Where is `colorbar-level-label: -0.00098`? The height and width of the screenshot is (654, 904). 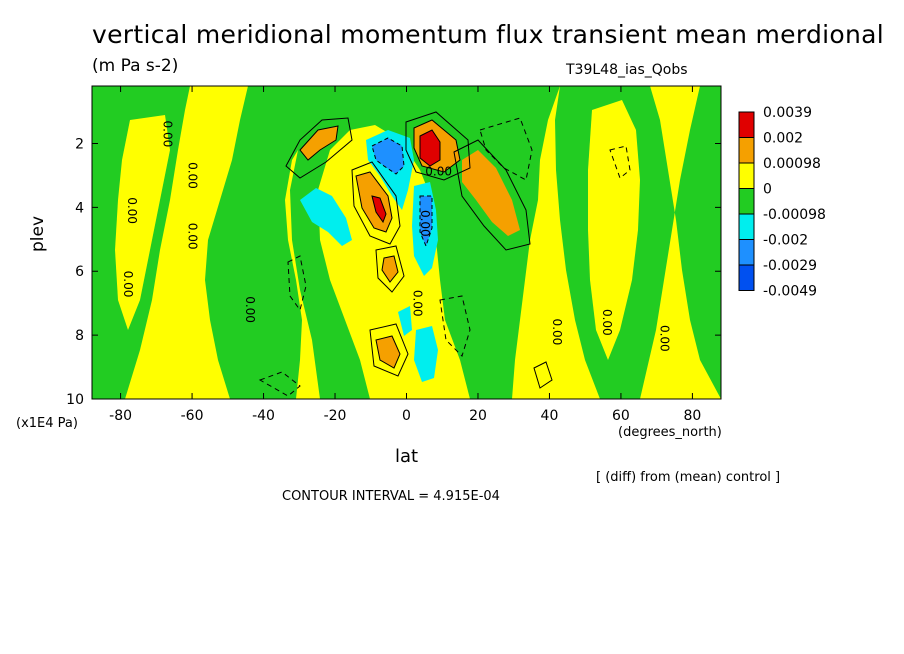 colorbar-level-label: -0.00098 is located at coordinates (794, 215).